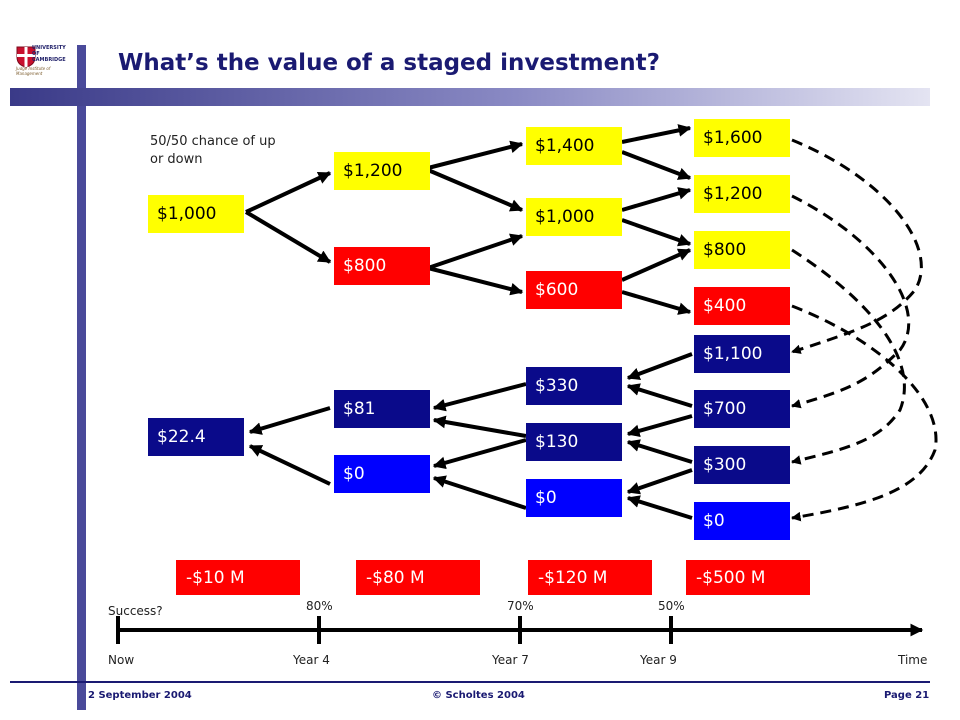 The height and width of the screenshot is (720, 960). Describe the element at coordinates (658, 660) in the screenshot. I see `timeline-label-year9: Year 9` at that location.